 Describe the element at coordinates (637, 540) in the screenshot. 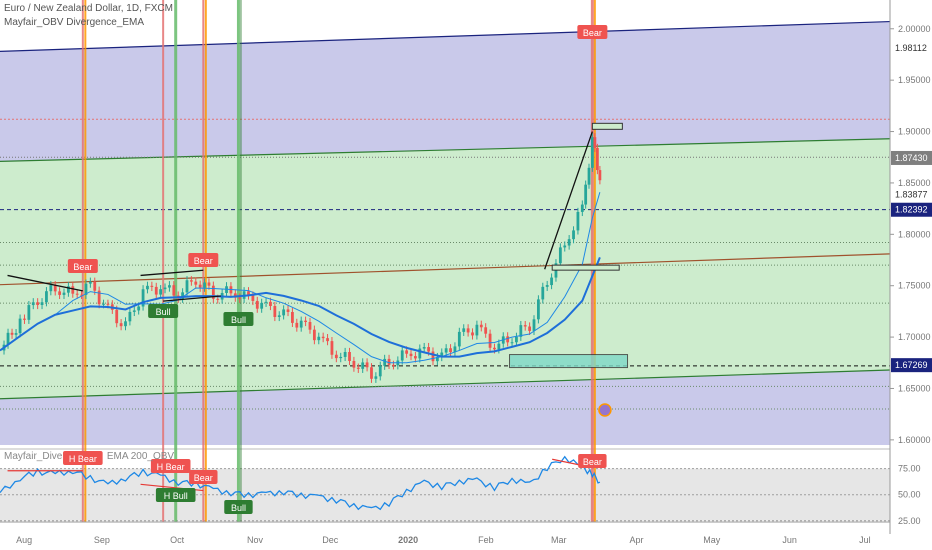

I see `time-label-8: Apr` at that location.